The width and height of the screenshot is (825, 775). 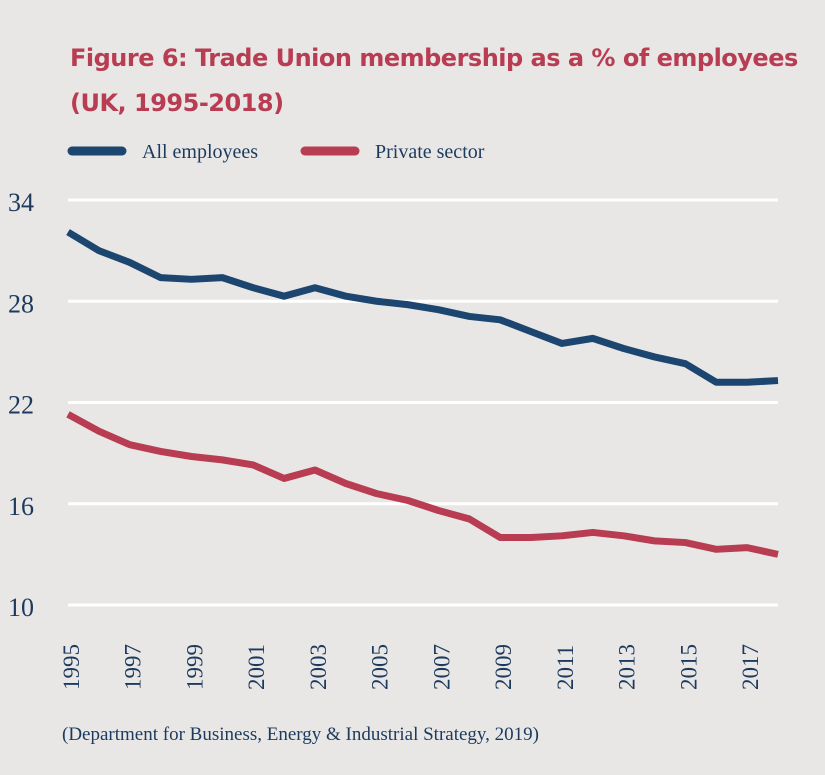 I want to click on legend-label: Private sector, so click(x=430, y=152).